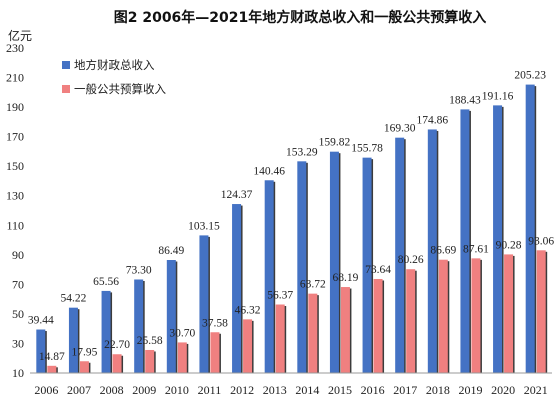  I want to click on data-label-total: 103.15, so click(204, 226).